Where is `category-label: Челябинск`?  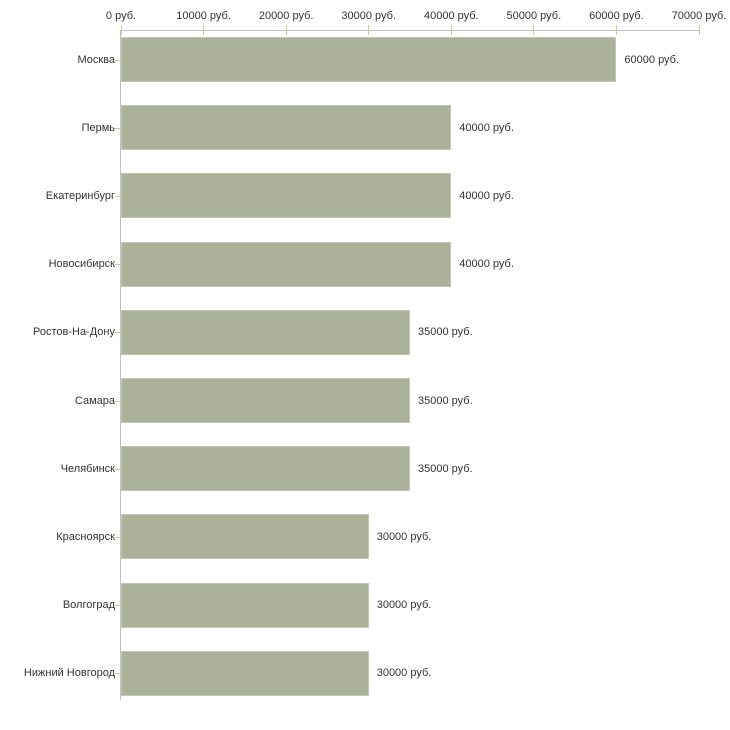
category-label: Челябинск is located at coordinates (87, 468).